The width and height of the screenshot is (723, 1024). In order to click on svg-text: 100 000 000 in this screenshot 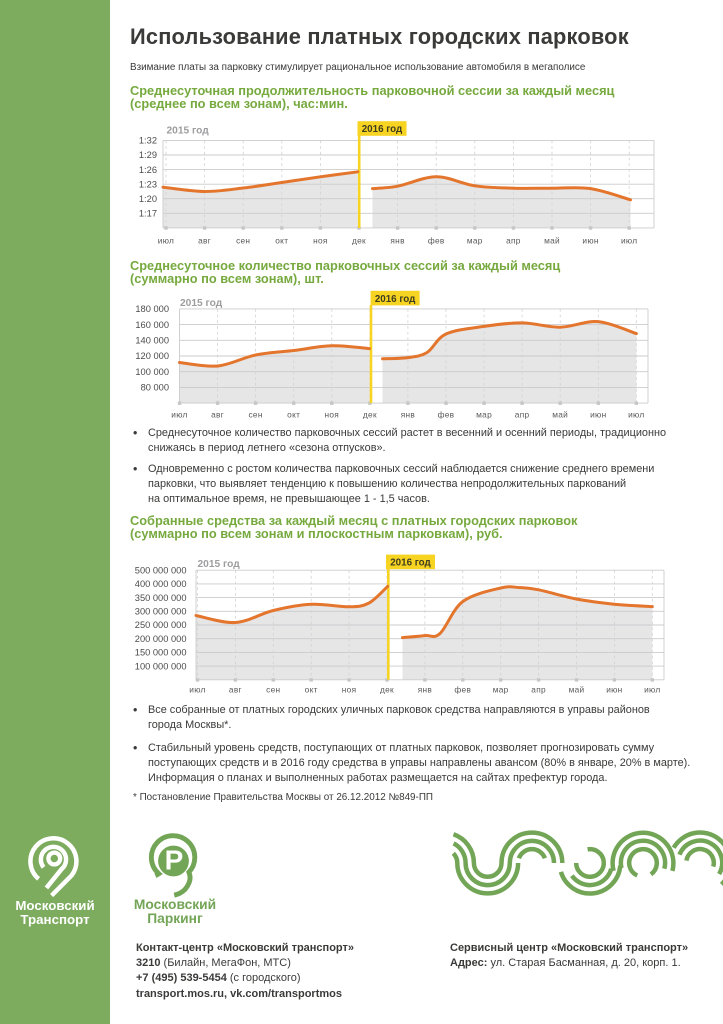, I will do `click(161, 666)`.